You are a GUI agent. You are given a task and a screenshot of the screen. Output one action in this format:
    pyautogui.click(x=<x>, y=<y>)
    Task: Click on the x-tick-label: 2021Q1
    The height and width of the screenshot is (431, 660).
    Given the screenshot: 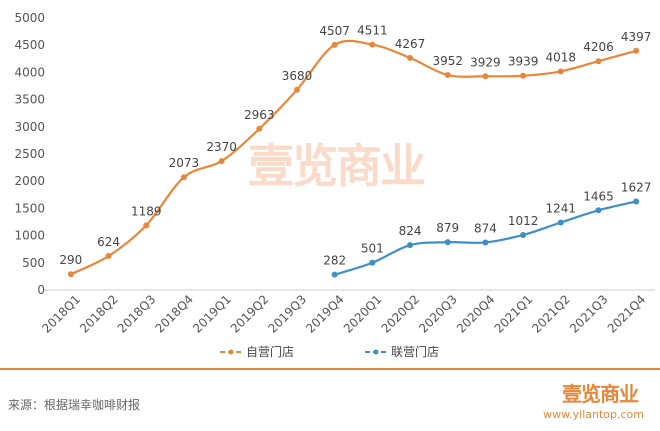 What is the action you would take?
    pyautogui.click(x=514, y=314)
    